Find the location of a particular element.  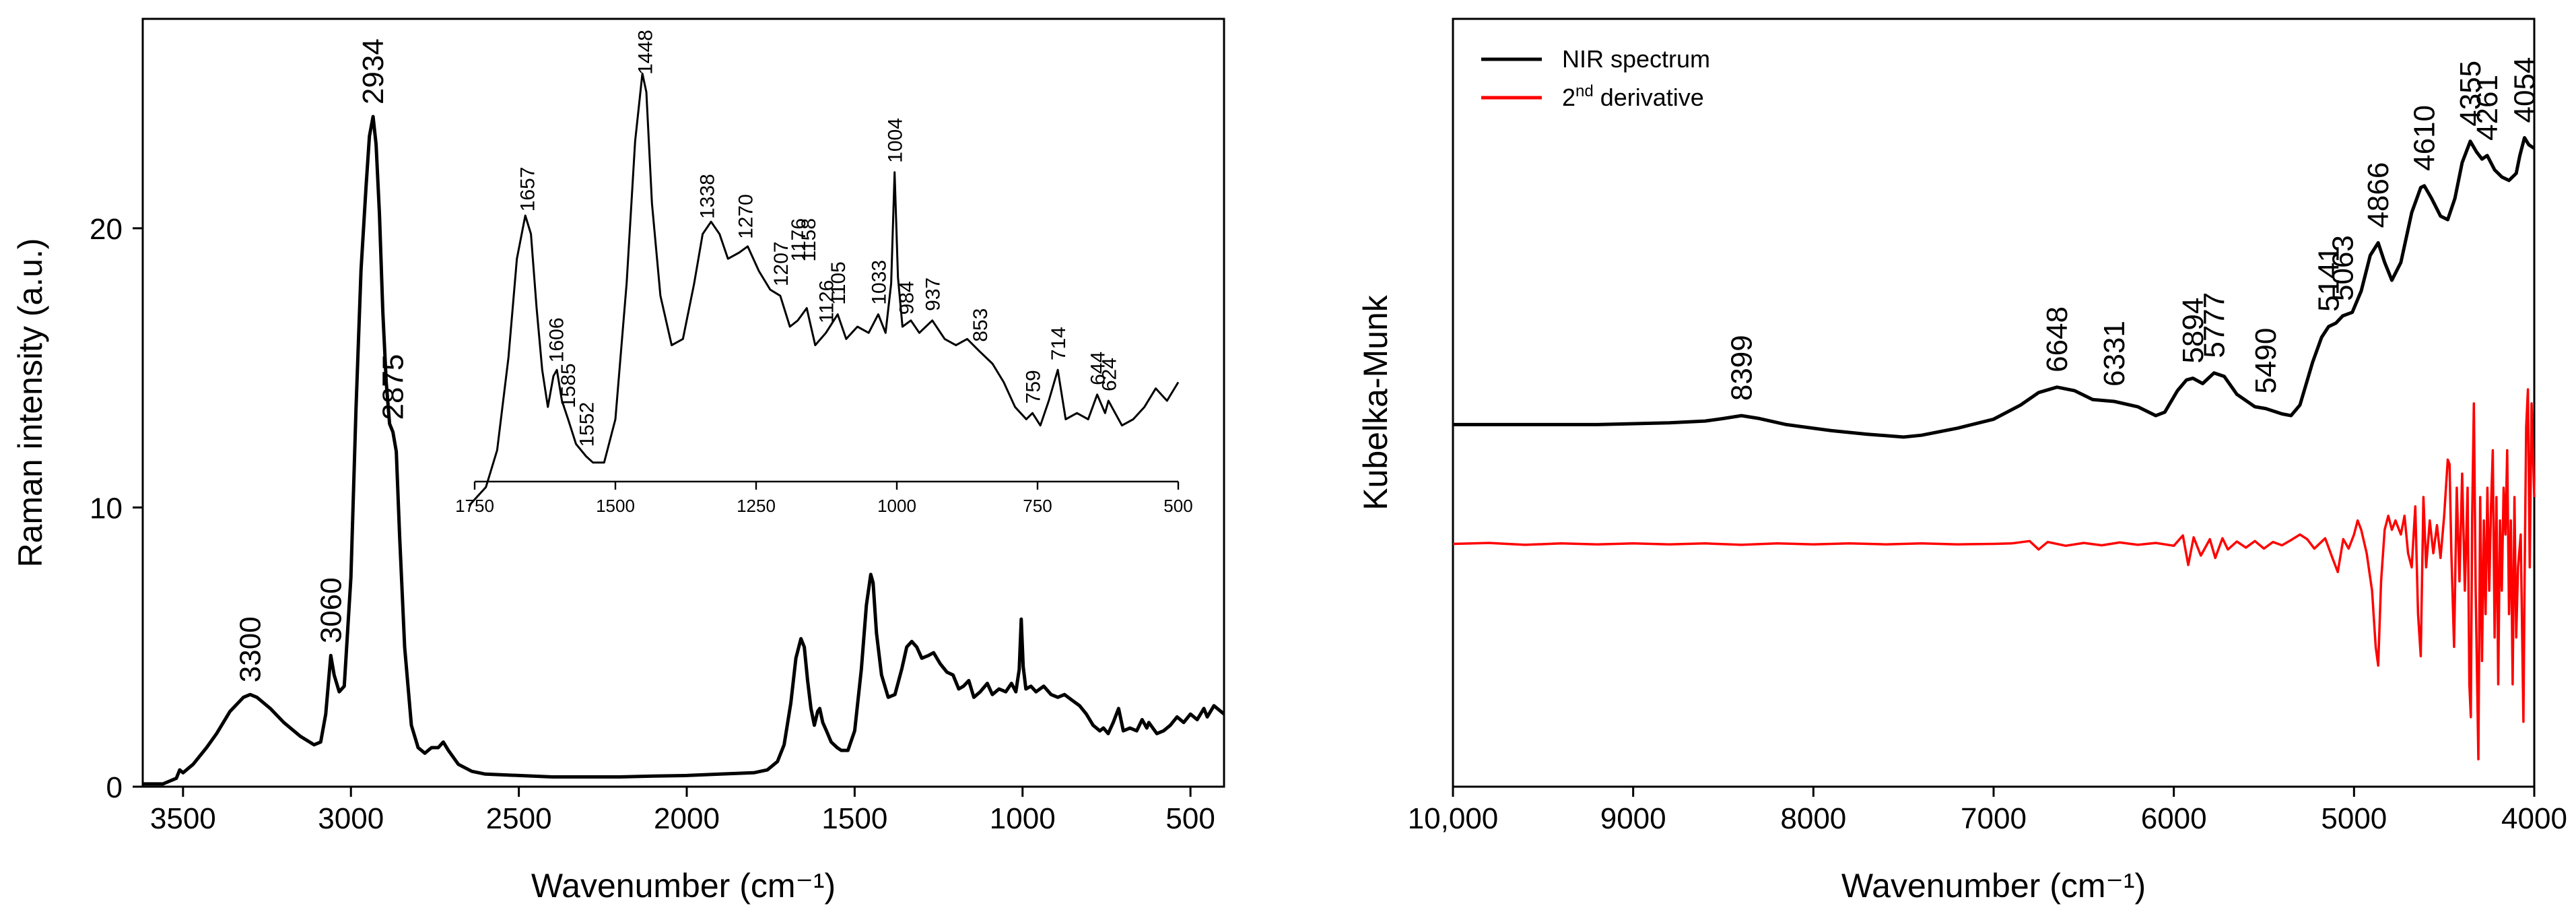

nir-peak-label-4866: 4866 is located at coordinates (2378, 195).